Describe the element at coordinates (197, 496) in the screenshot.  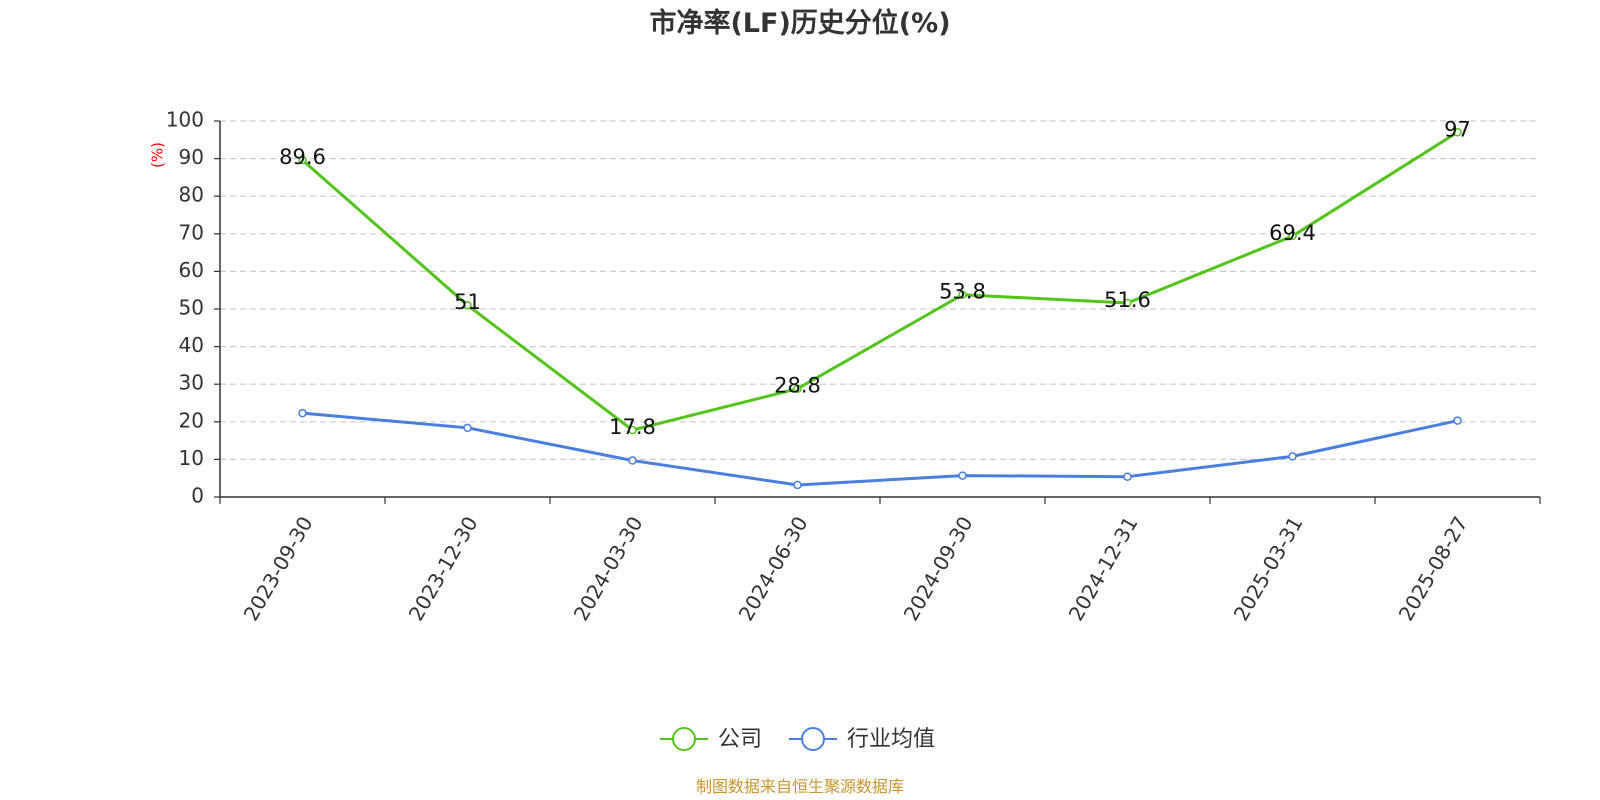
I see `y-tick-label: 0` at that location.